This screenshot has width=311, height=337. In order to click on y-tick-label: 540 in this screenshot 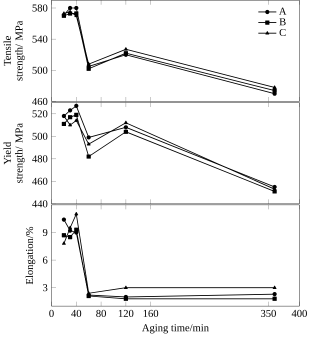, I will do `click(40, 39)`.